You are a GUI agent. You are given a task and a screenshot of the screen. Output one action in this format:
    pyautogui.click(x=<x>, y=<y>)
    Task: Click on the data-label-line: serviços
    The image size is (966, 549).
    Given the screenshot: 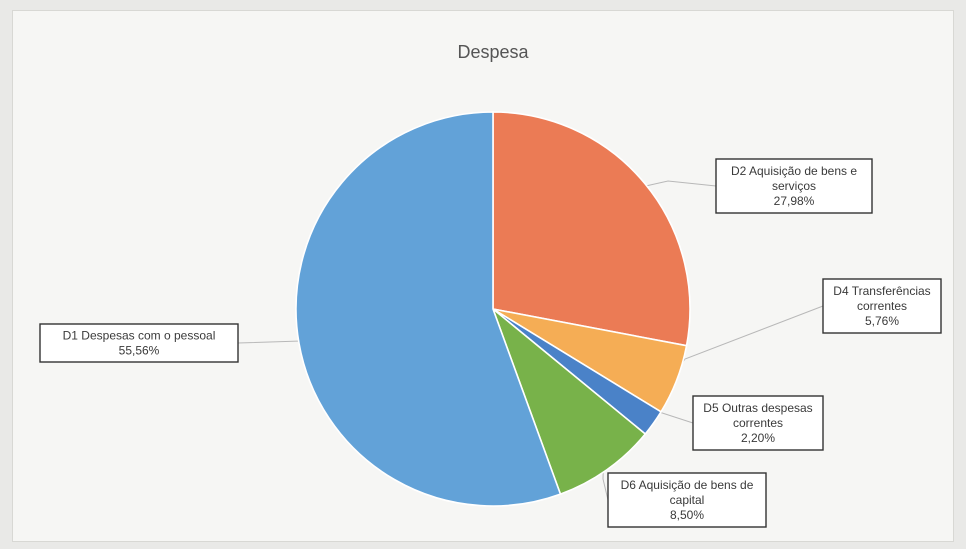 What is the action you would take?
    pyautogui.click(x=794, y=186)
    